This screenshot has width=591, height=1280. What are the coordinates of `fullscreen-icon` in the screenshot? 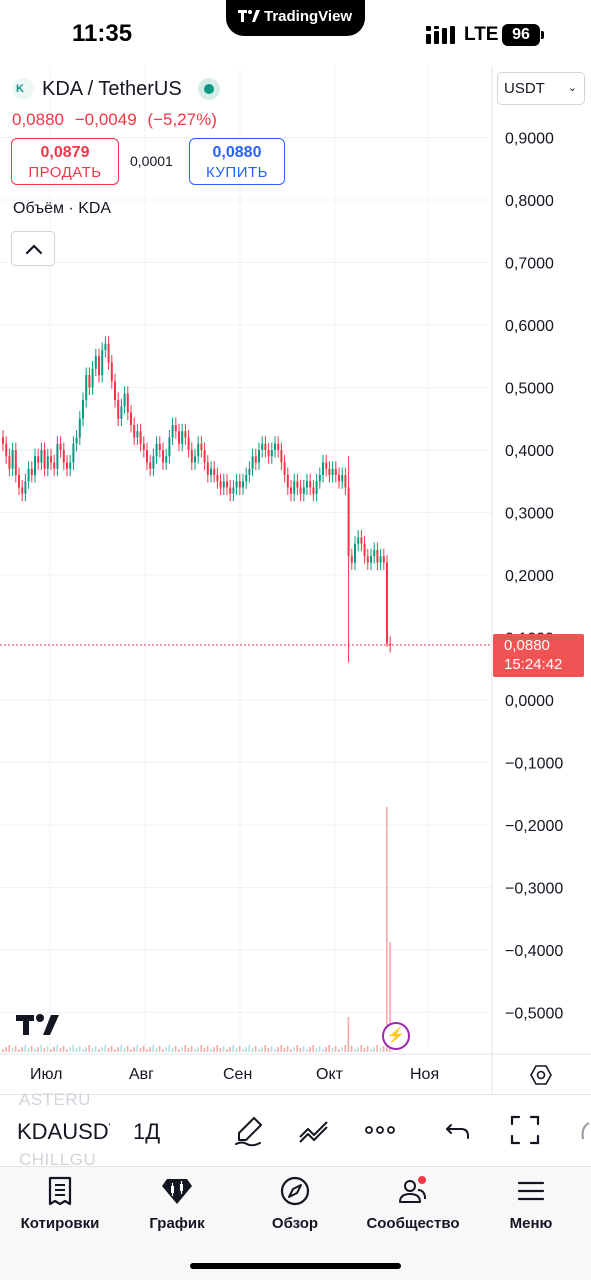 It's located at (525, 1130).